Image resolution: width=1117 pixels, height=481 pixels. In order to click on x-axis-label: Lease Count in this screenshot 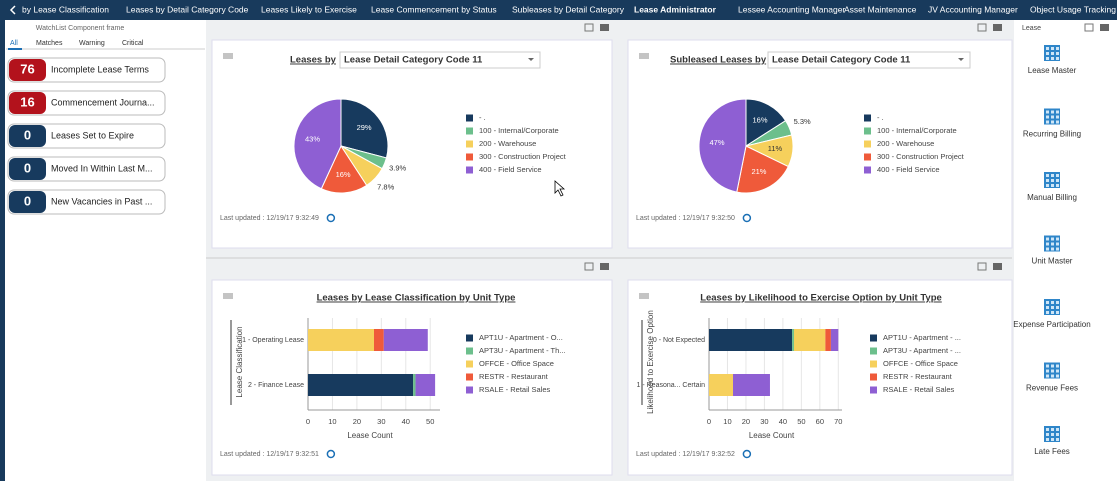, I will do `click(370, 435)`.